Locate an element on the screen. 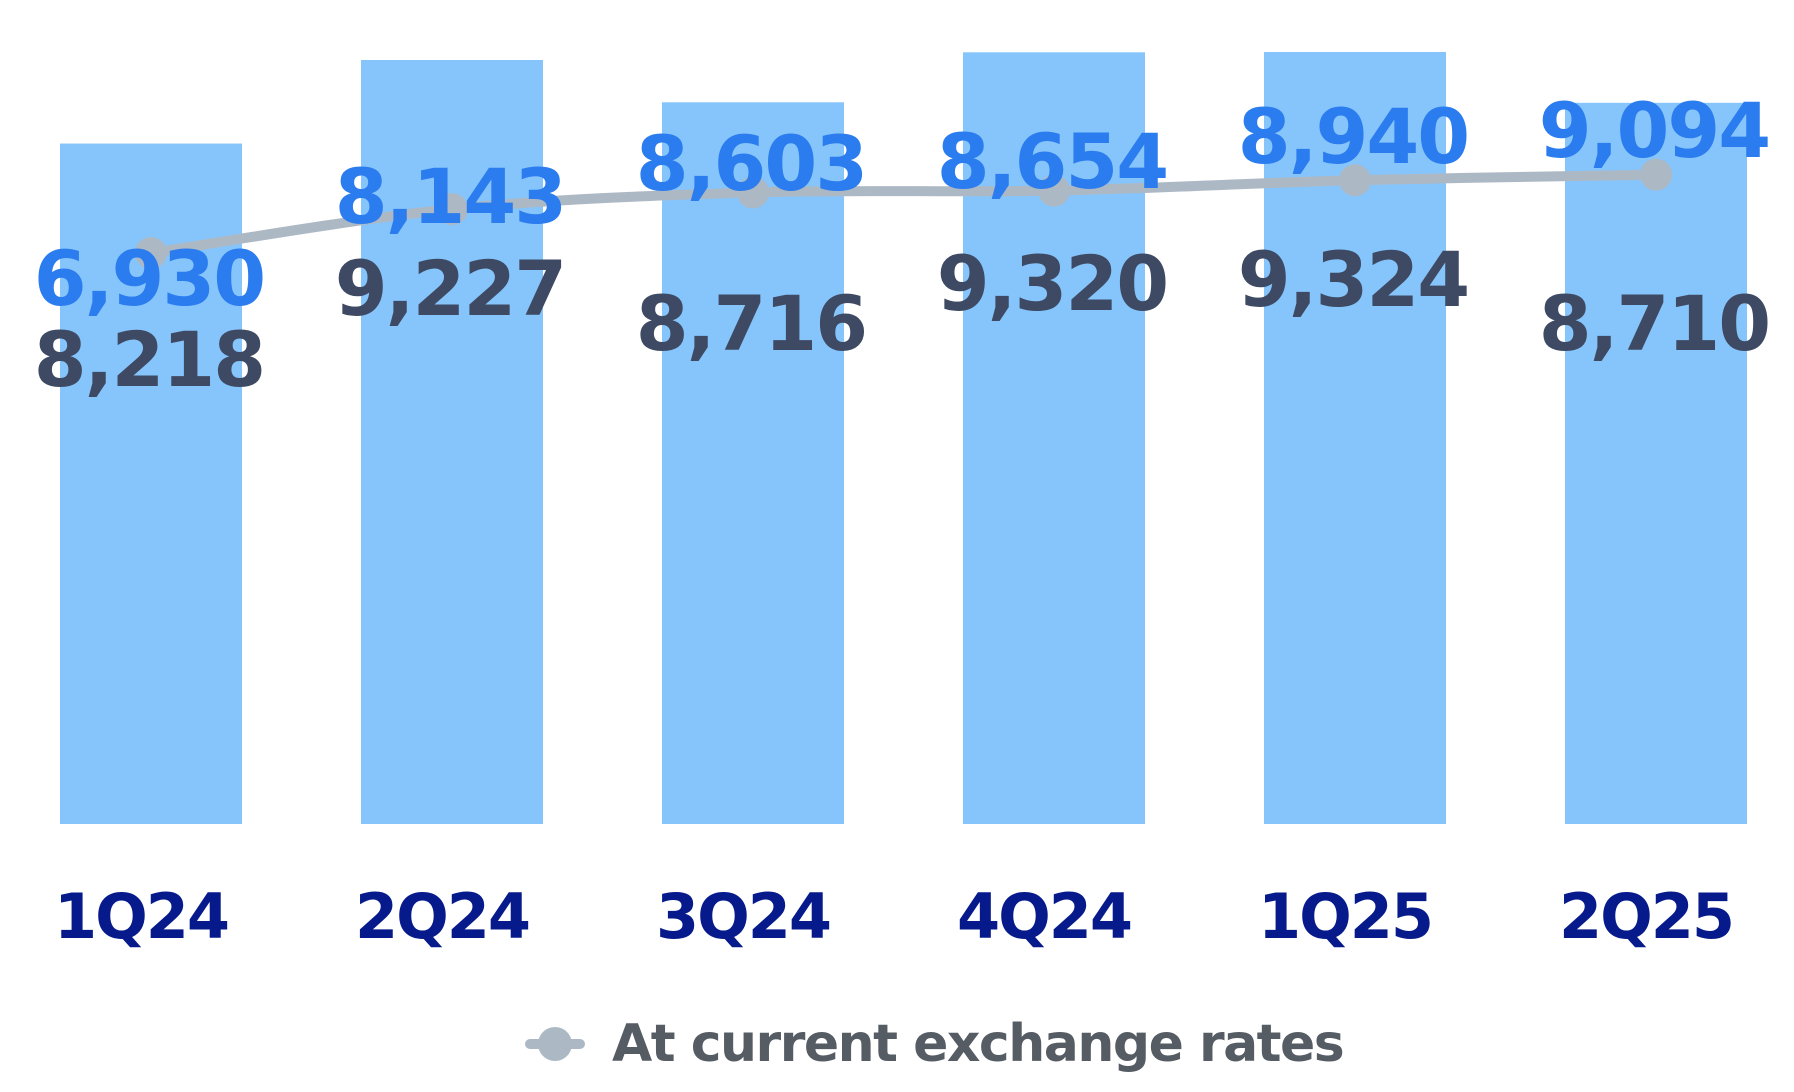 The height and width of the screenshot is (1092, 1794). line-value-label: 6,930 is located at coordinates (149, 278).